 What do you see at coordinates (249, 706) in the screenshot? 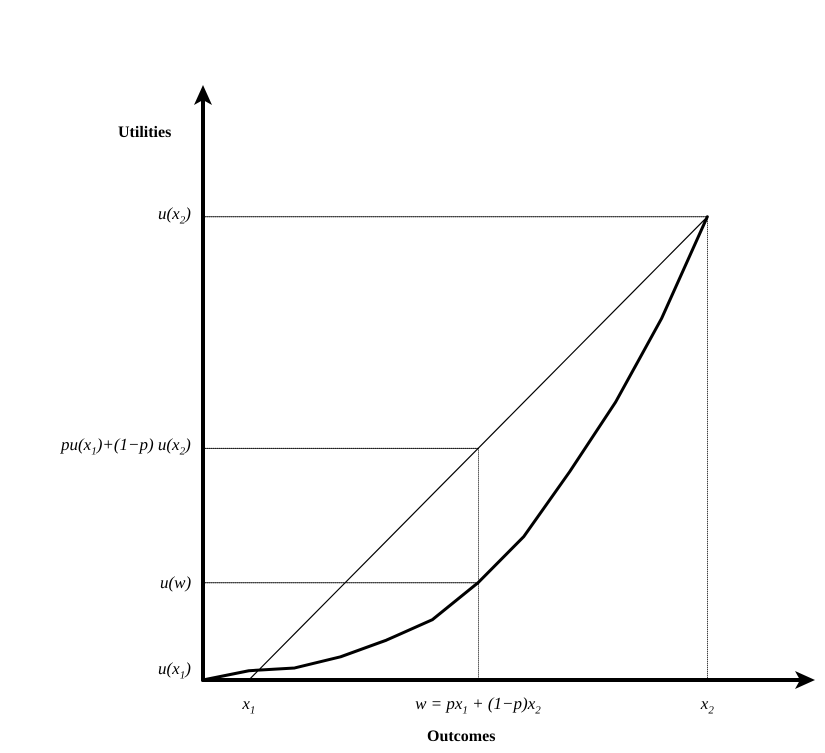
I see `x-tick-label: x$_{1}$` at bounding box center [249, 706].